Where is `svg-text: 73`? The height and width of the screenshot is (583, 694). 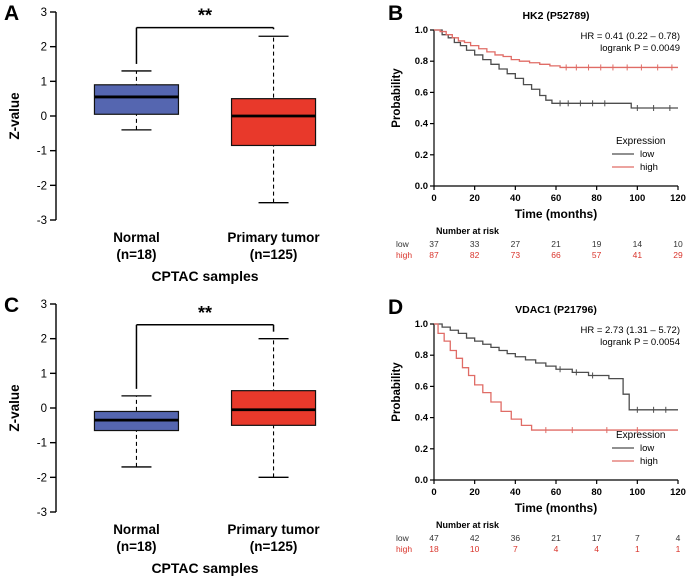 svg-text: 73 is located at coordinates (516, 255).